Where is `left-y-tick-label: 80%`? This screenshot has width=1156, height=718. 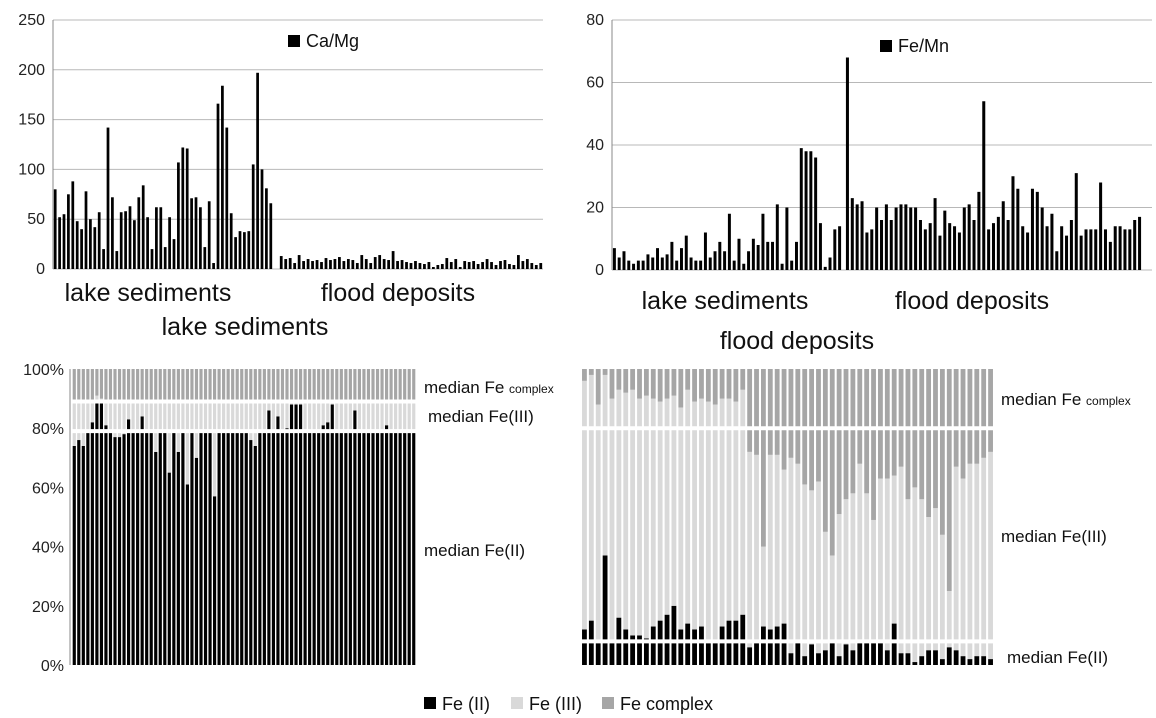 left-y-tick-label: 80% is located at coordinates (48, 429).